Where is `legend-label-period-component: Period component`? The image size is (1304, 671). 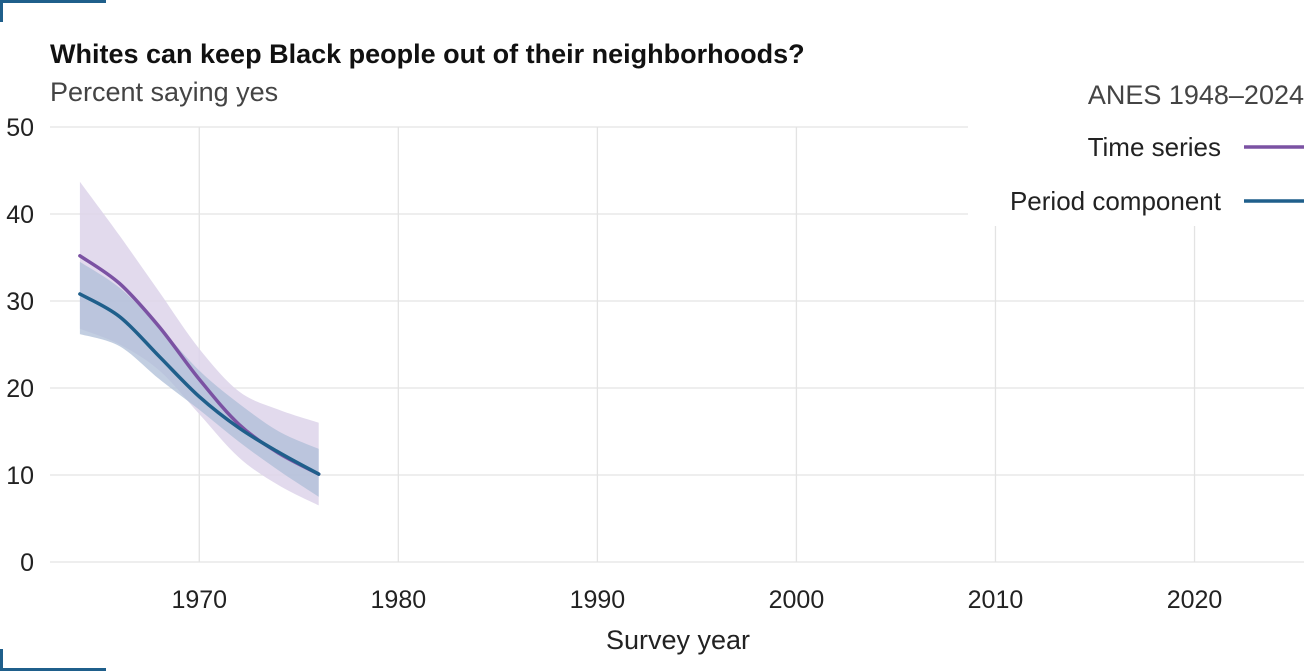 legend-label-period-component: Period component is located at coordinates (1116, 201).